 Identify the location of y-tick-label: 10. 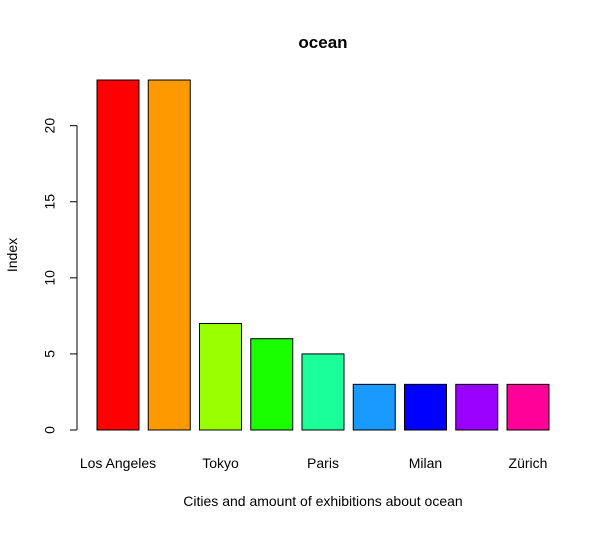
(50, 278).